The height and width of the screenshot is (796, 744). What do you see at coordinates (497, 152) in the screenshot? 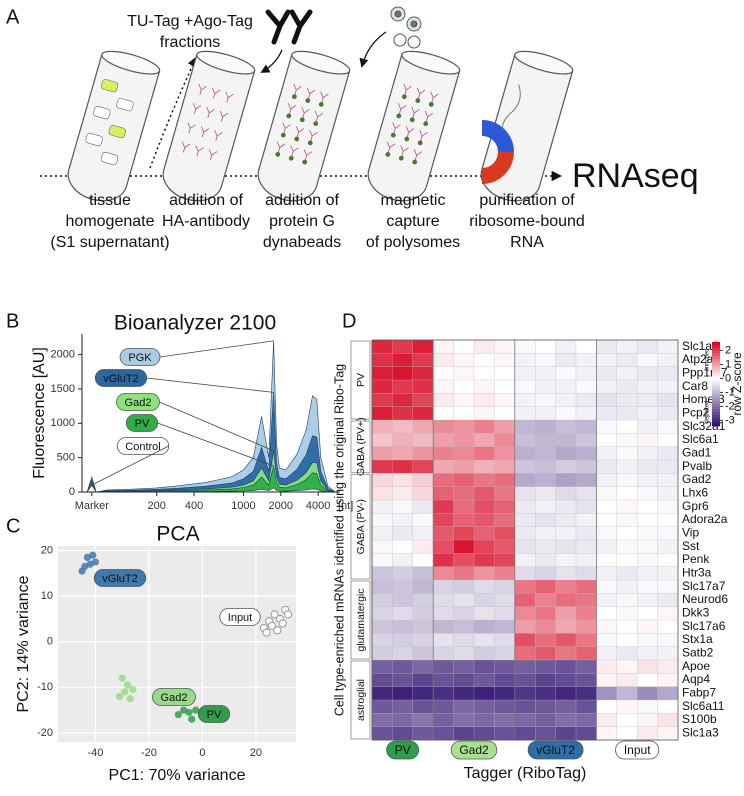
I see `magnet` at bounding box center [497, 152].